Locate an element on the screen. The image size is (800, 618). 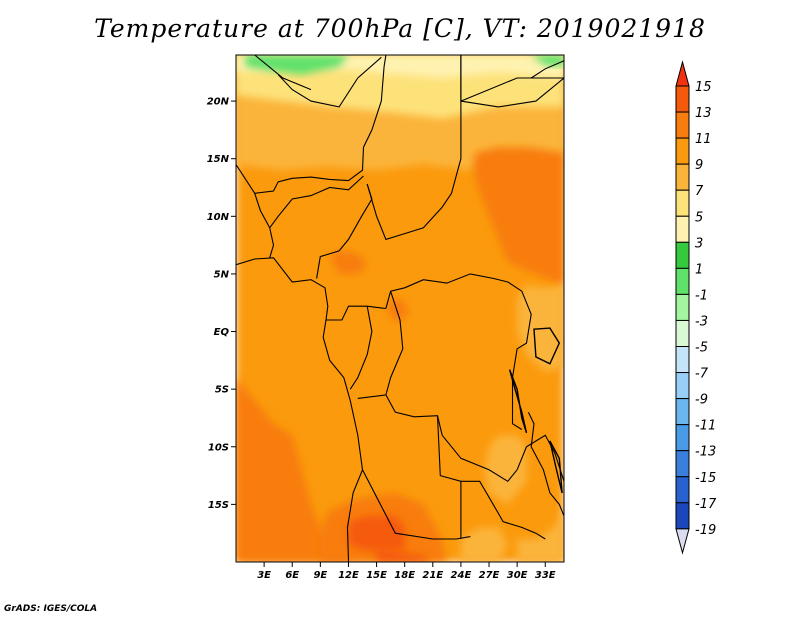
x-tick-label: 12E is located at coordinates (348, 575).